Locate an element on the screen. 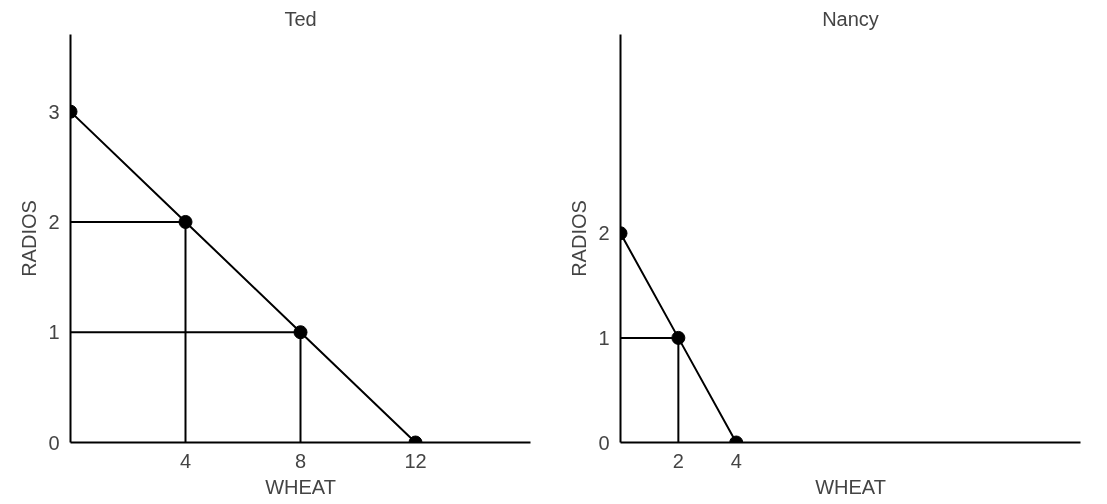  x-tick-label: 8 is located at coordinates (300, 460).